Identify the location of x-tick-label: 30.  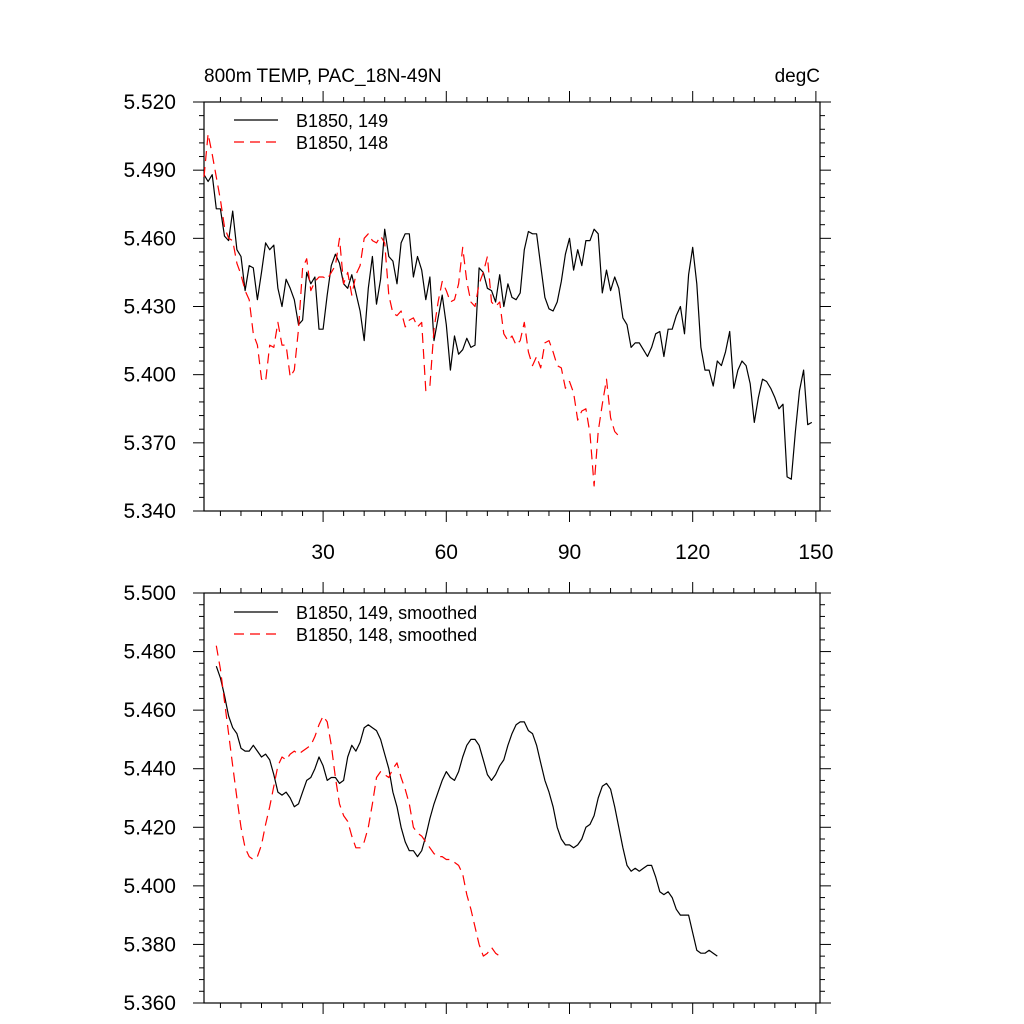
(322, 552).